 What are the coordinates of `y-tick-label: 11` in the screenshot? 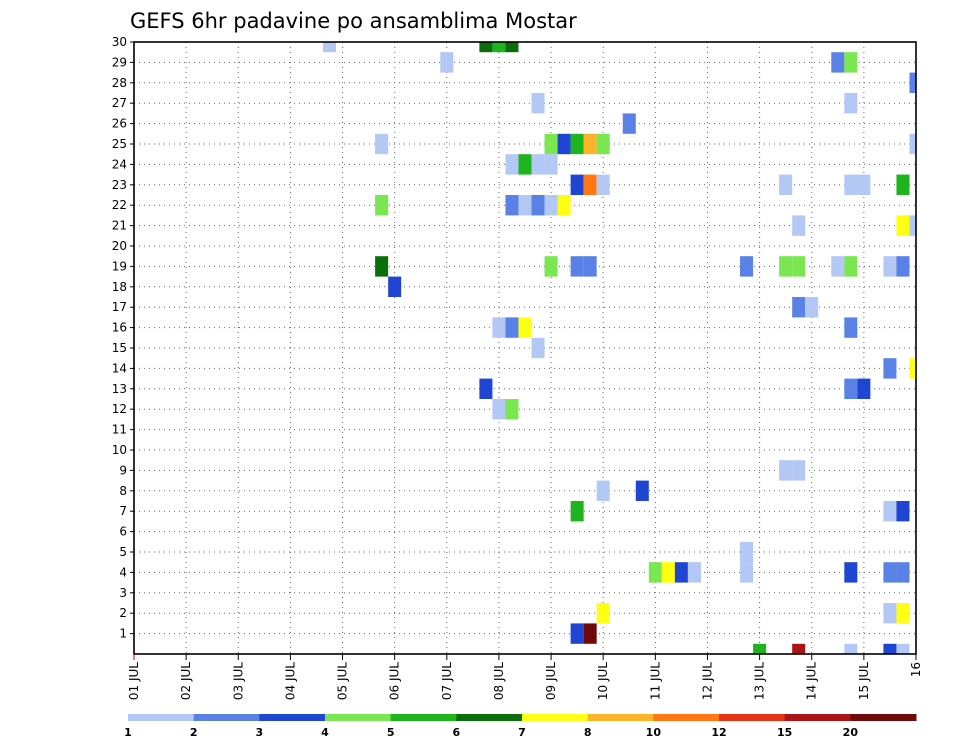 It's located at (119, 430).